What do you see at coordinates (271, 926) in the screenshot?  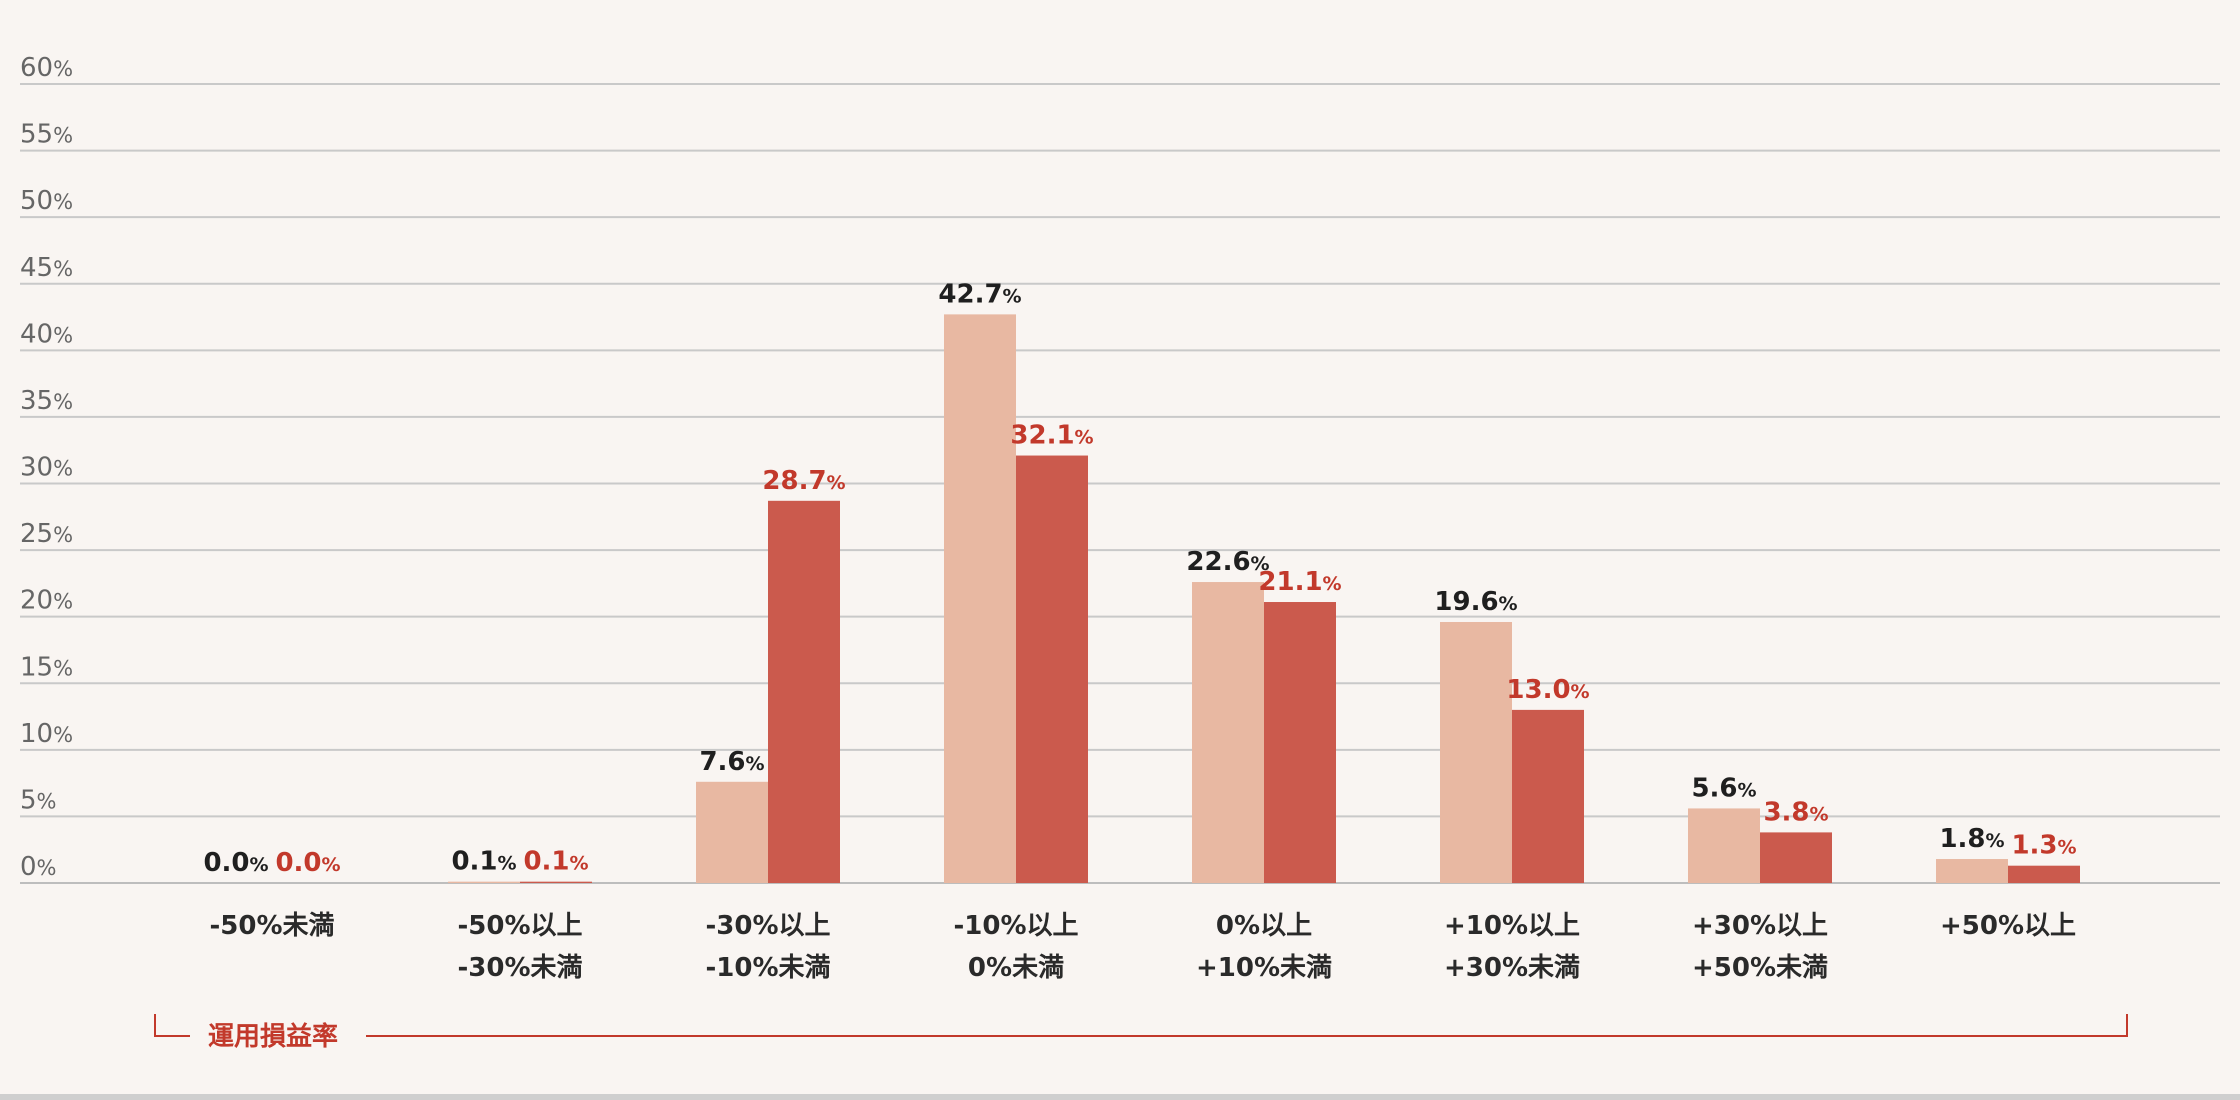 I see `x-tick-label: -50%未満` at bounding box center [271, 926].